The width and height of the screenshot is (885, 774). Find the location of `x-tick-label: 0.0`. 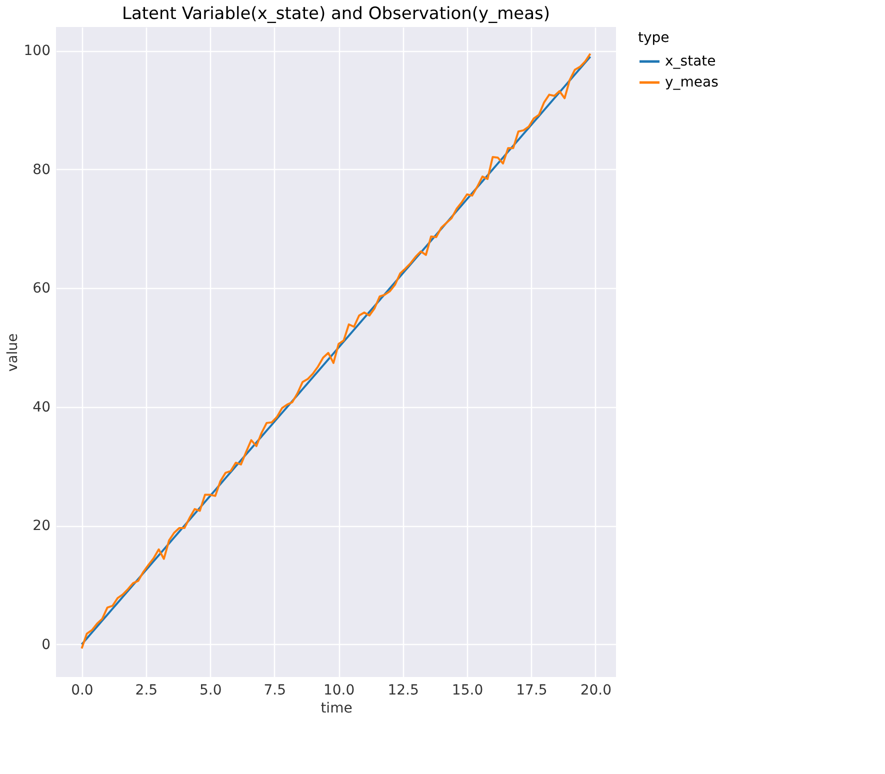

x-tick-label: 0.0 is located at coordinates (82, 690).